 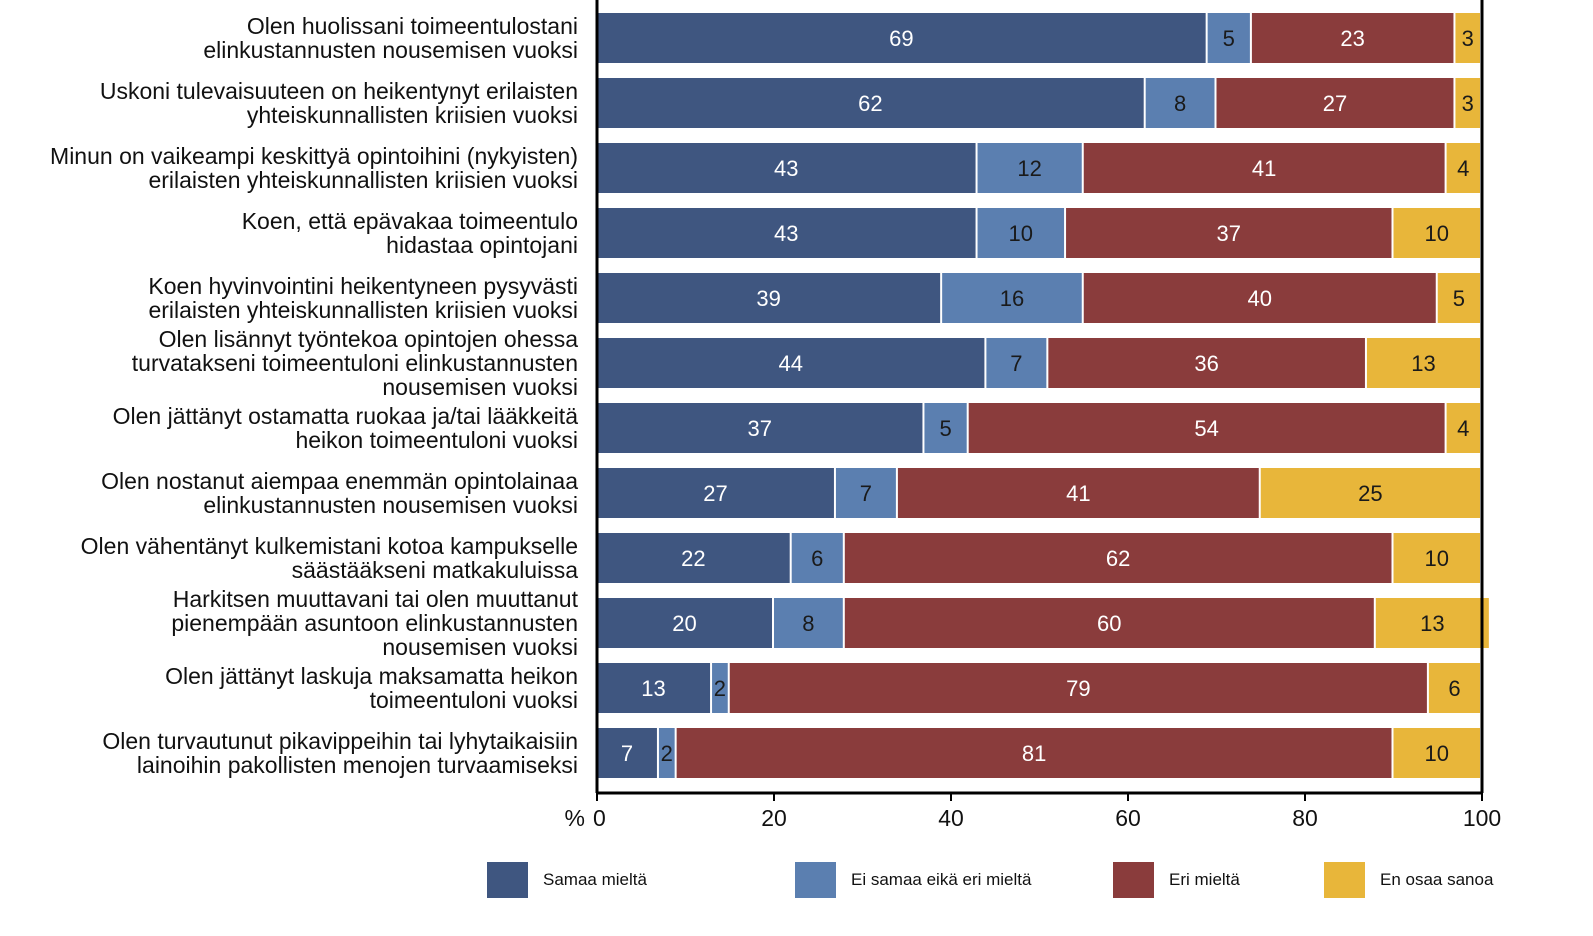 I want to click on x-tick-label: 100, so click(x=1482, y=818).